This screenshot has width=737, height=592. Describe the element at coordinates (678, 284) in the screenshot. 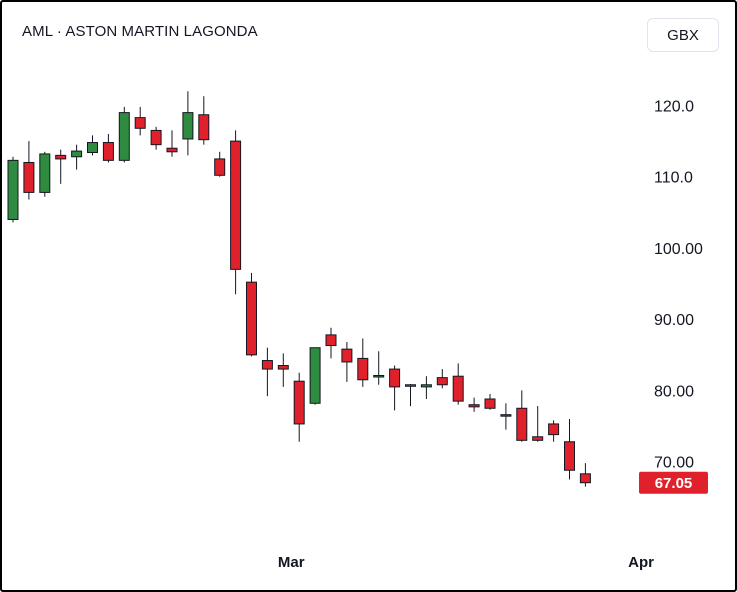

I see `y-axis: 120.0 110.0 100.00 90.00 80.00 70.00` at that location.